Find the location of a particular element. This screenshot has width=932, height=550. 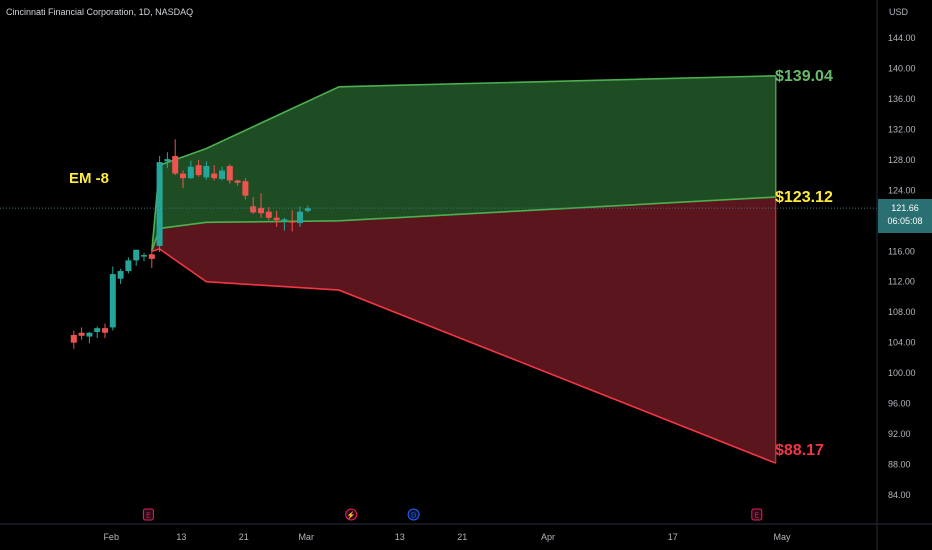

y-tick-label: 96.00 is located at coordinates (899, 404).